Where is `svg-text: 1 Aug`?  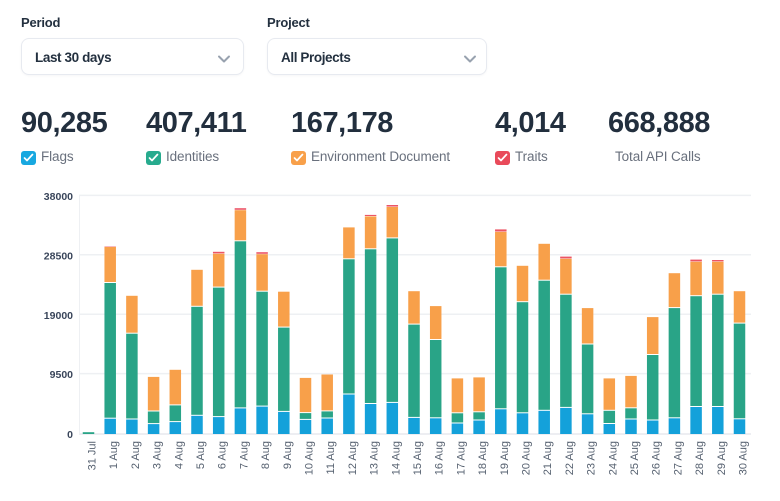 svg-text: 1 Aug is located at coordinates (114, 455).